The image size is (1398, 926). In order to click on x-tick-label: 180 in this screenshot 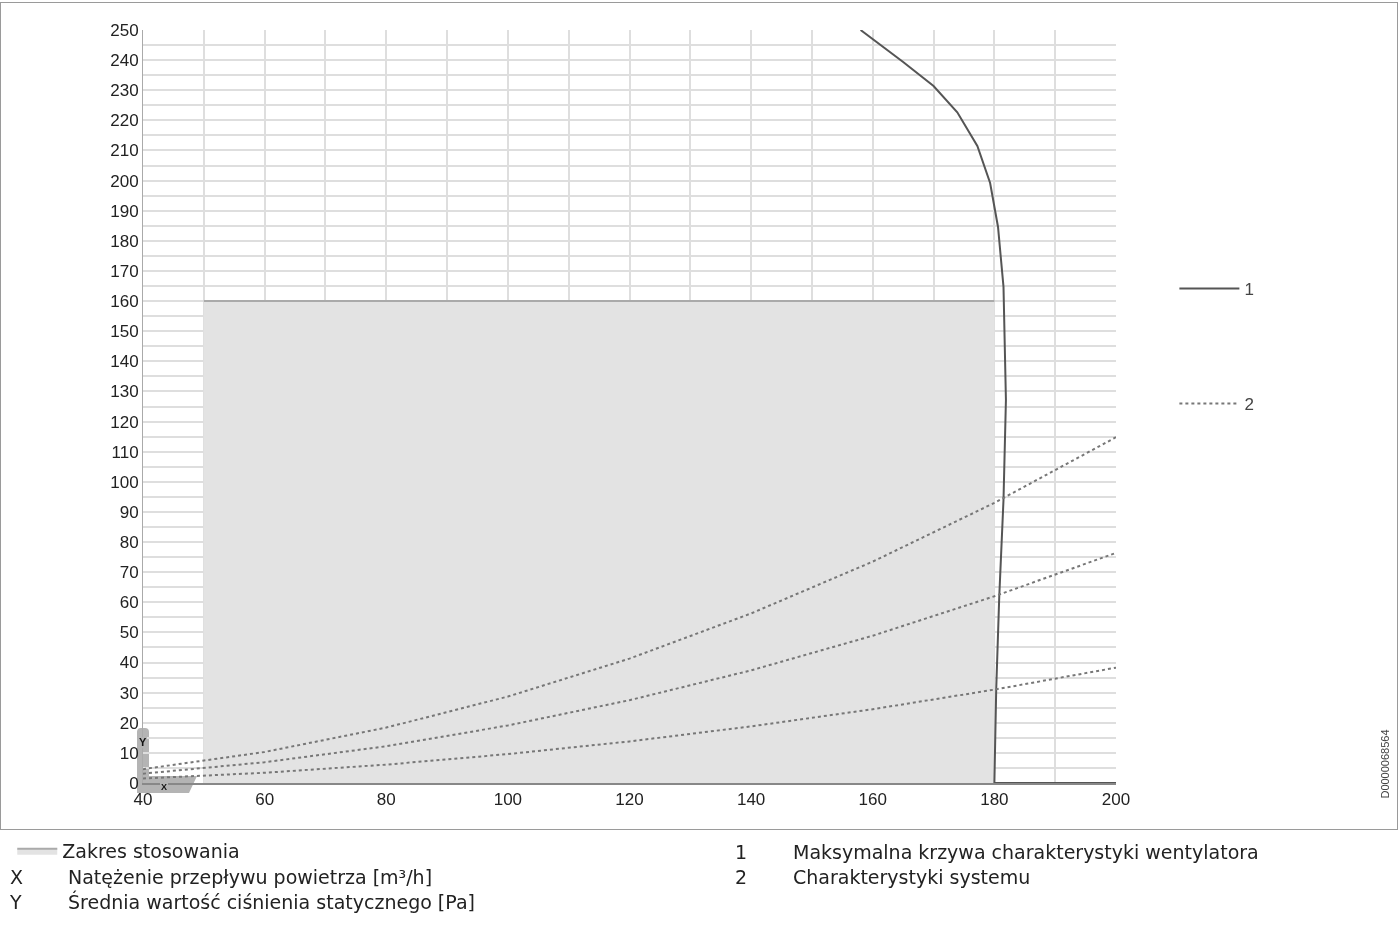, I will do `click(994, 800)`.